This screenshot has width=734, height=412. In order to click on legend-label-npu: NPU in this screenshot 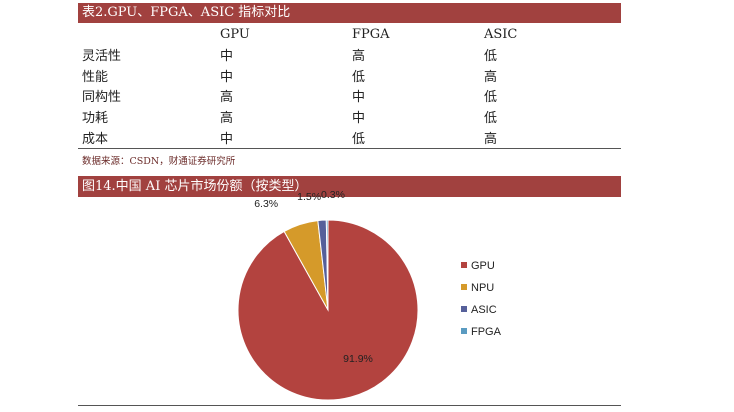, I will do `click(482, 288)`.